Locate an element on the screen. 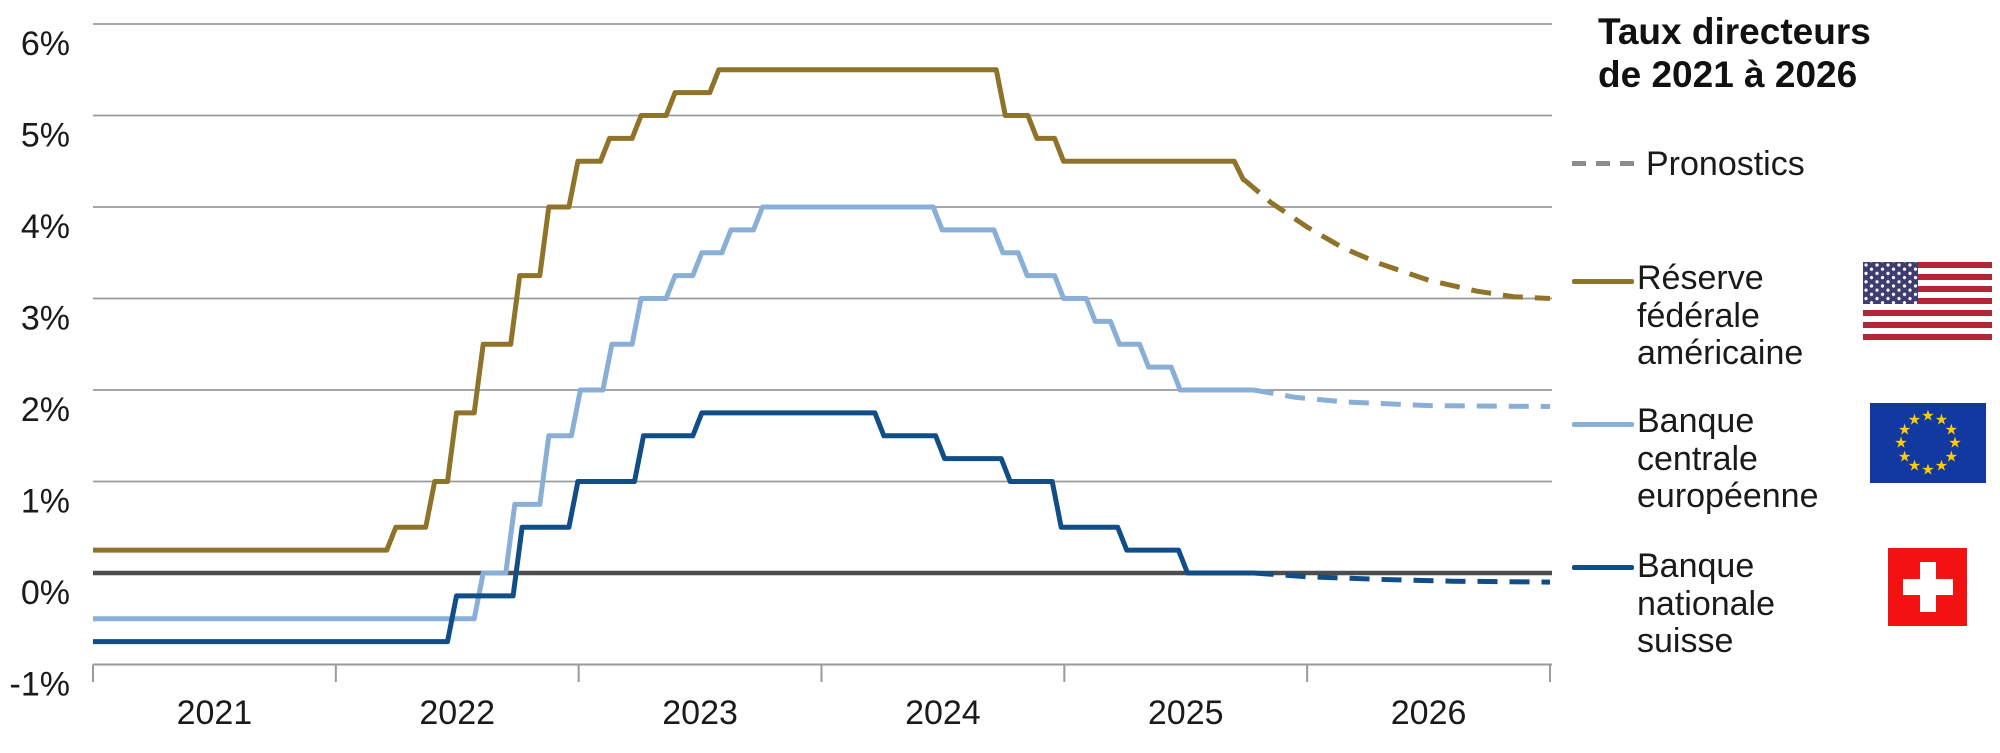 Image resolution: width=2000 pixels, height=753 pixels. legend-entry-snb-label: Banque nationale suisse is located at coordinates (1706, 603).